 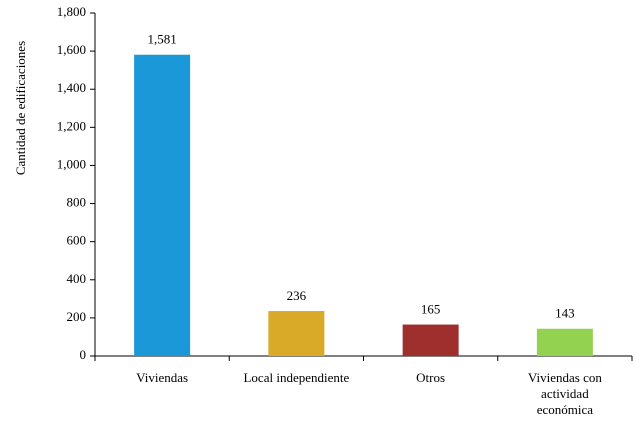 What do you see at coordinates (296, 377) in the screenshot?
I see `x-tick-label: Local independiente` at bounding box center [296, 377].